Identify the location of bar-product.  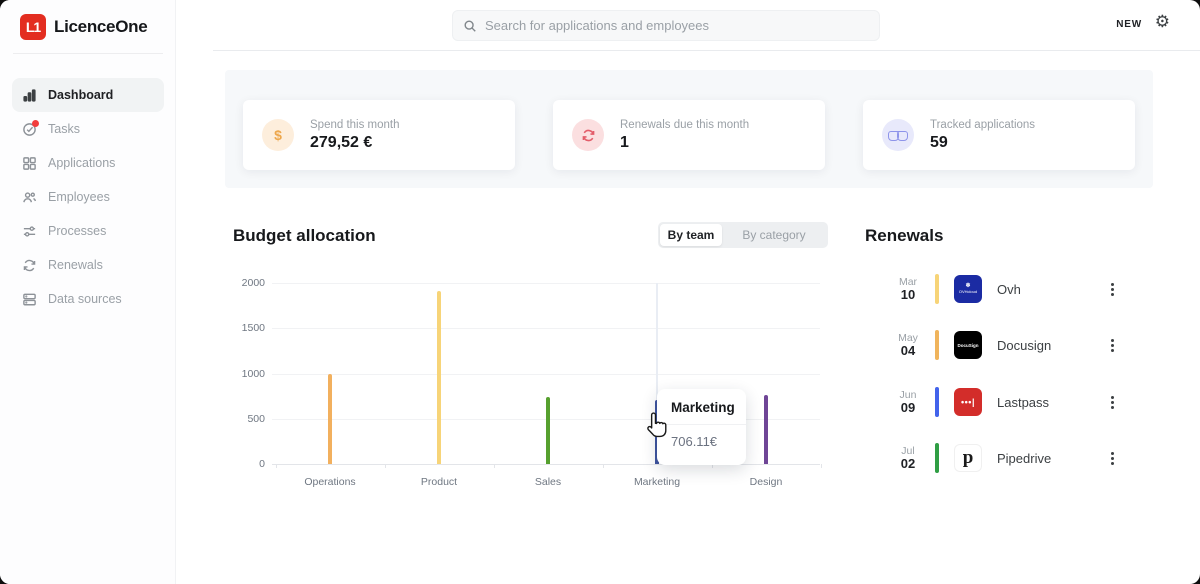
(439, 377).